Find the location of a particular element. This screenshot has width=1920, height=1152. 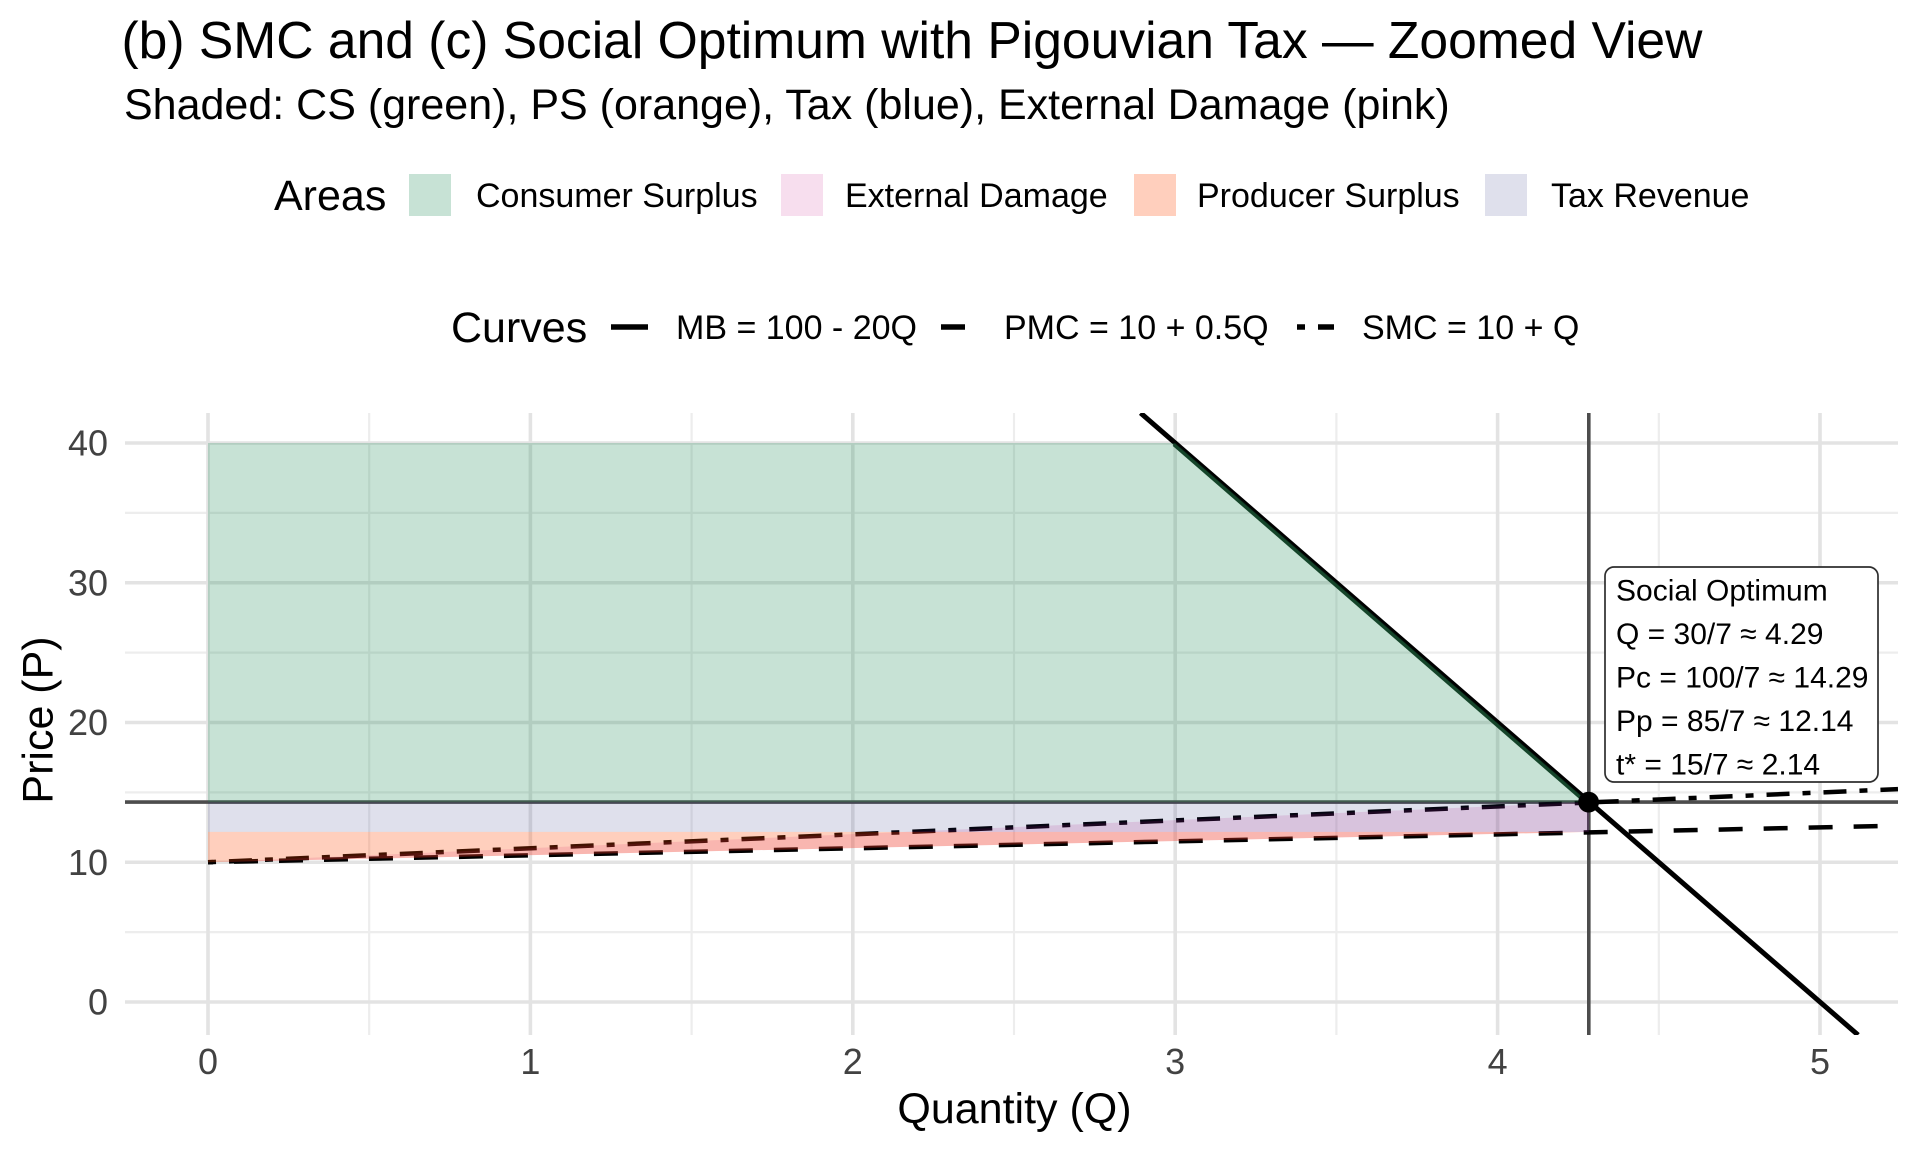

svg-text: t* = 15/7 ≈ 2.14 is located at coordinates (1718, 765).